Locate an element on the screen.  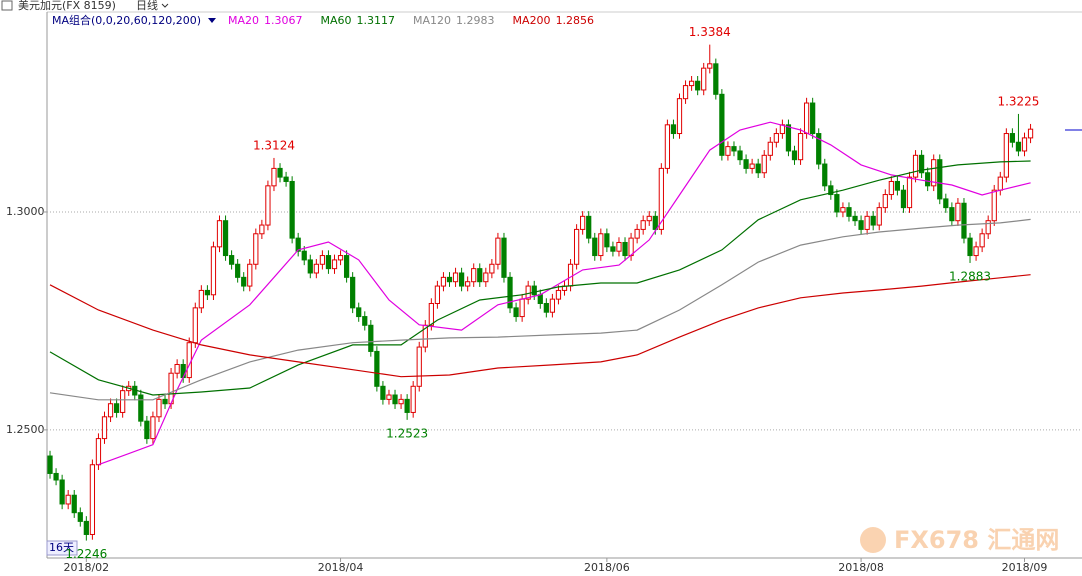
x-tick-label: 2018/06 is located at coordinates (607, 567).